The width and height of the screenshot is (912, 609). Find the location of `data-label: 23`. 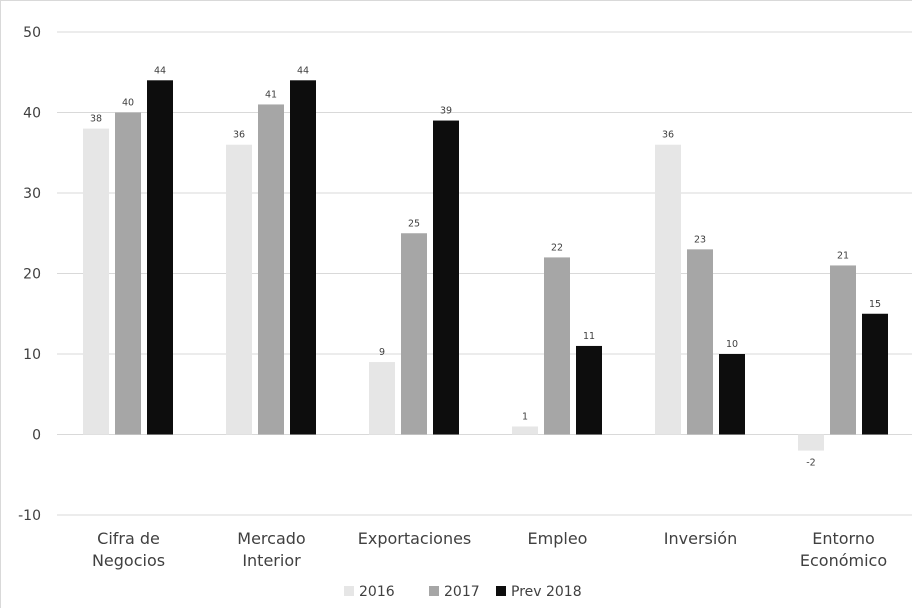

data-label: 23 is located at coordinates (700, 239).